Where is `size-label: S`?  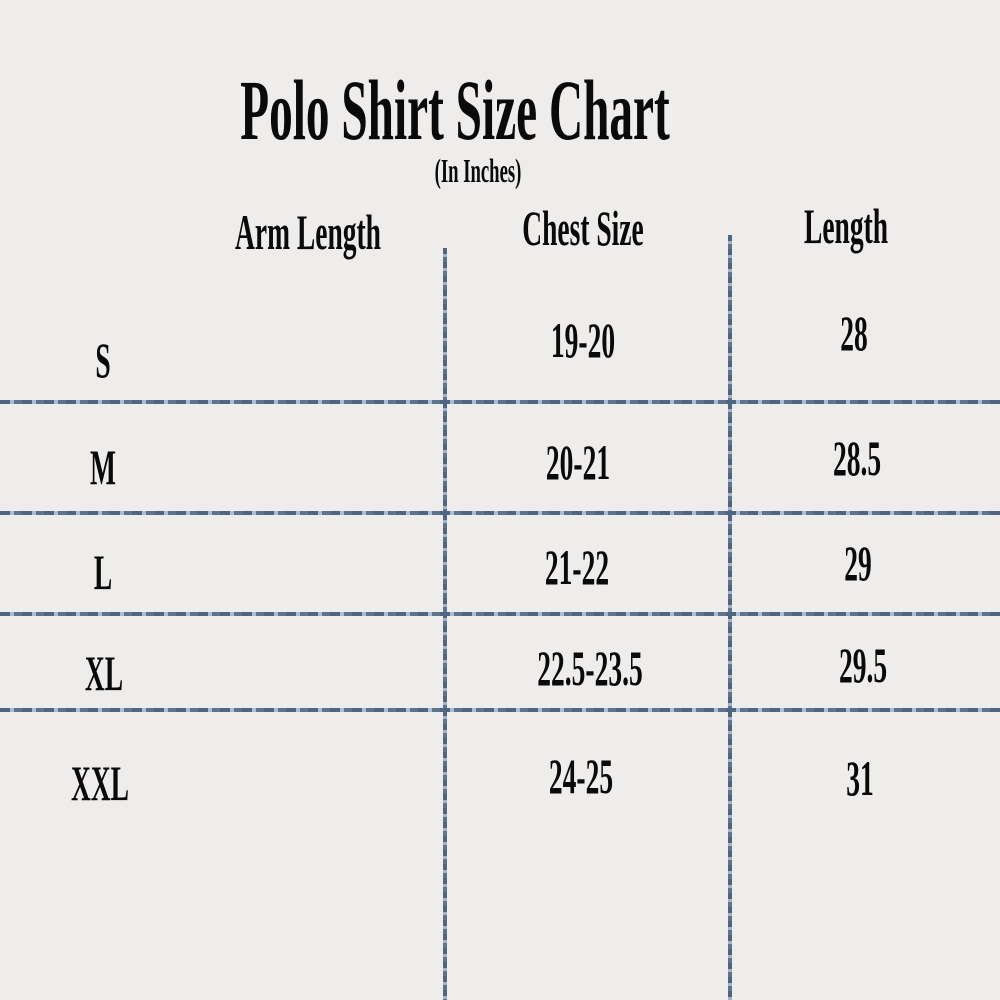 size-label: S is located at coordinates (103, 360).